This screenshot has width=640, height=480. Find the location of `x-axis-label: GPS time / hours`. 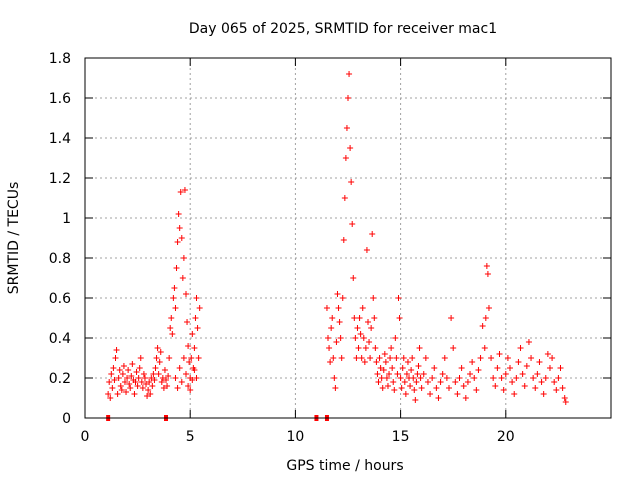

x-axis-label: GPS time / hours is located at coordinates (344, 466).